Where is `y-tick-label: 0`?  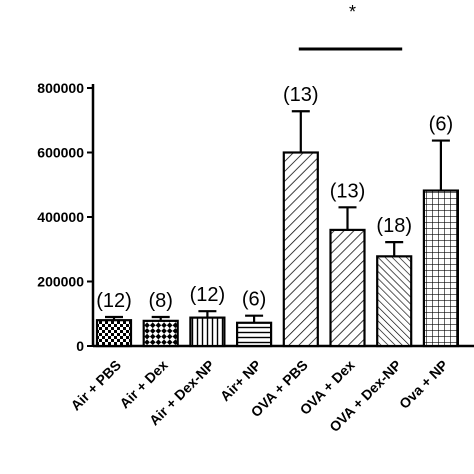 y-tick-label: 0 is located at coordinates (80, 346).